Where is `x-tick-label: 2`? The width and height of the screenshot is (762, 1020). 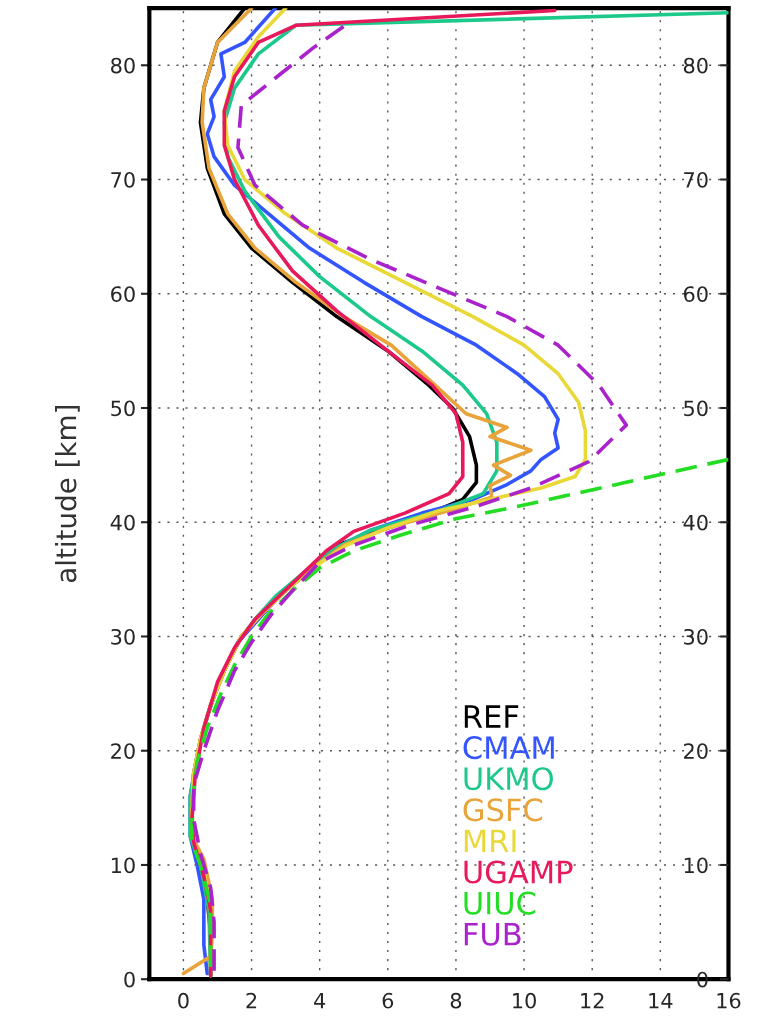 x-tick-label: 2 is located at coordinates (251, 1000).